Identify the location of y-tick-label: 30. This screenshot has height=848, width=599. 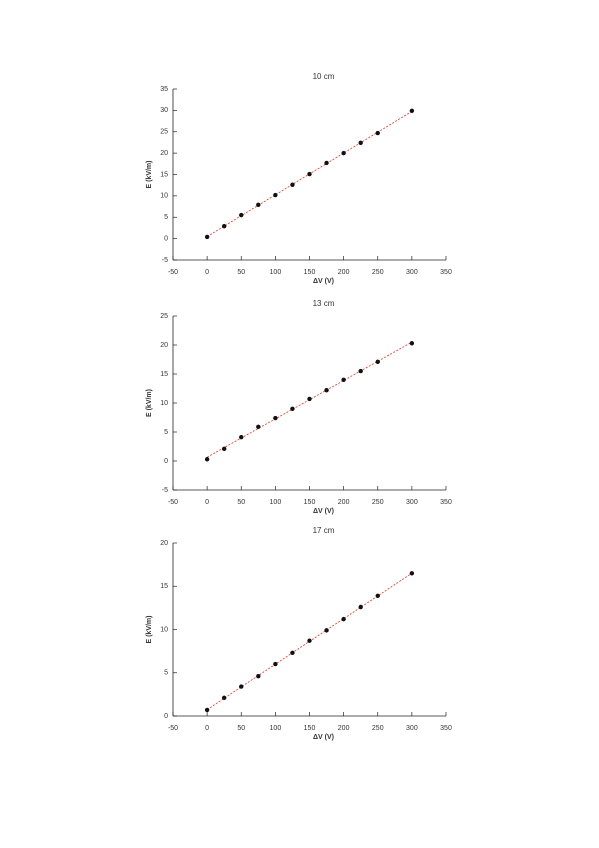
(164, 110).